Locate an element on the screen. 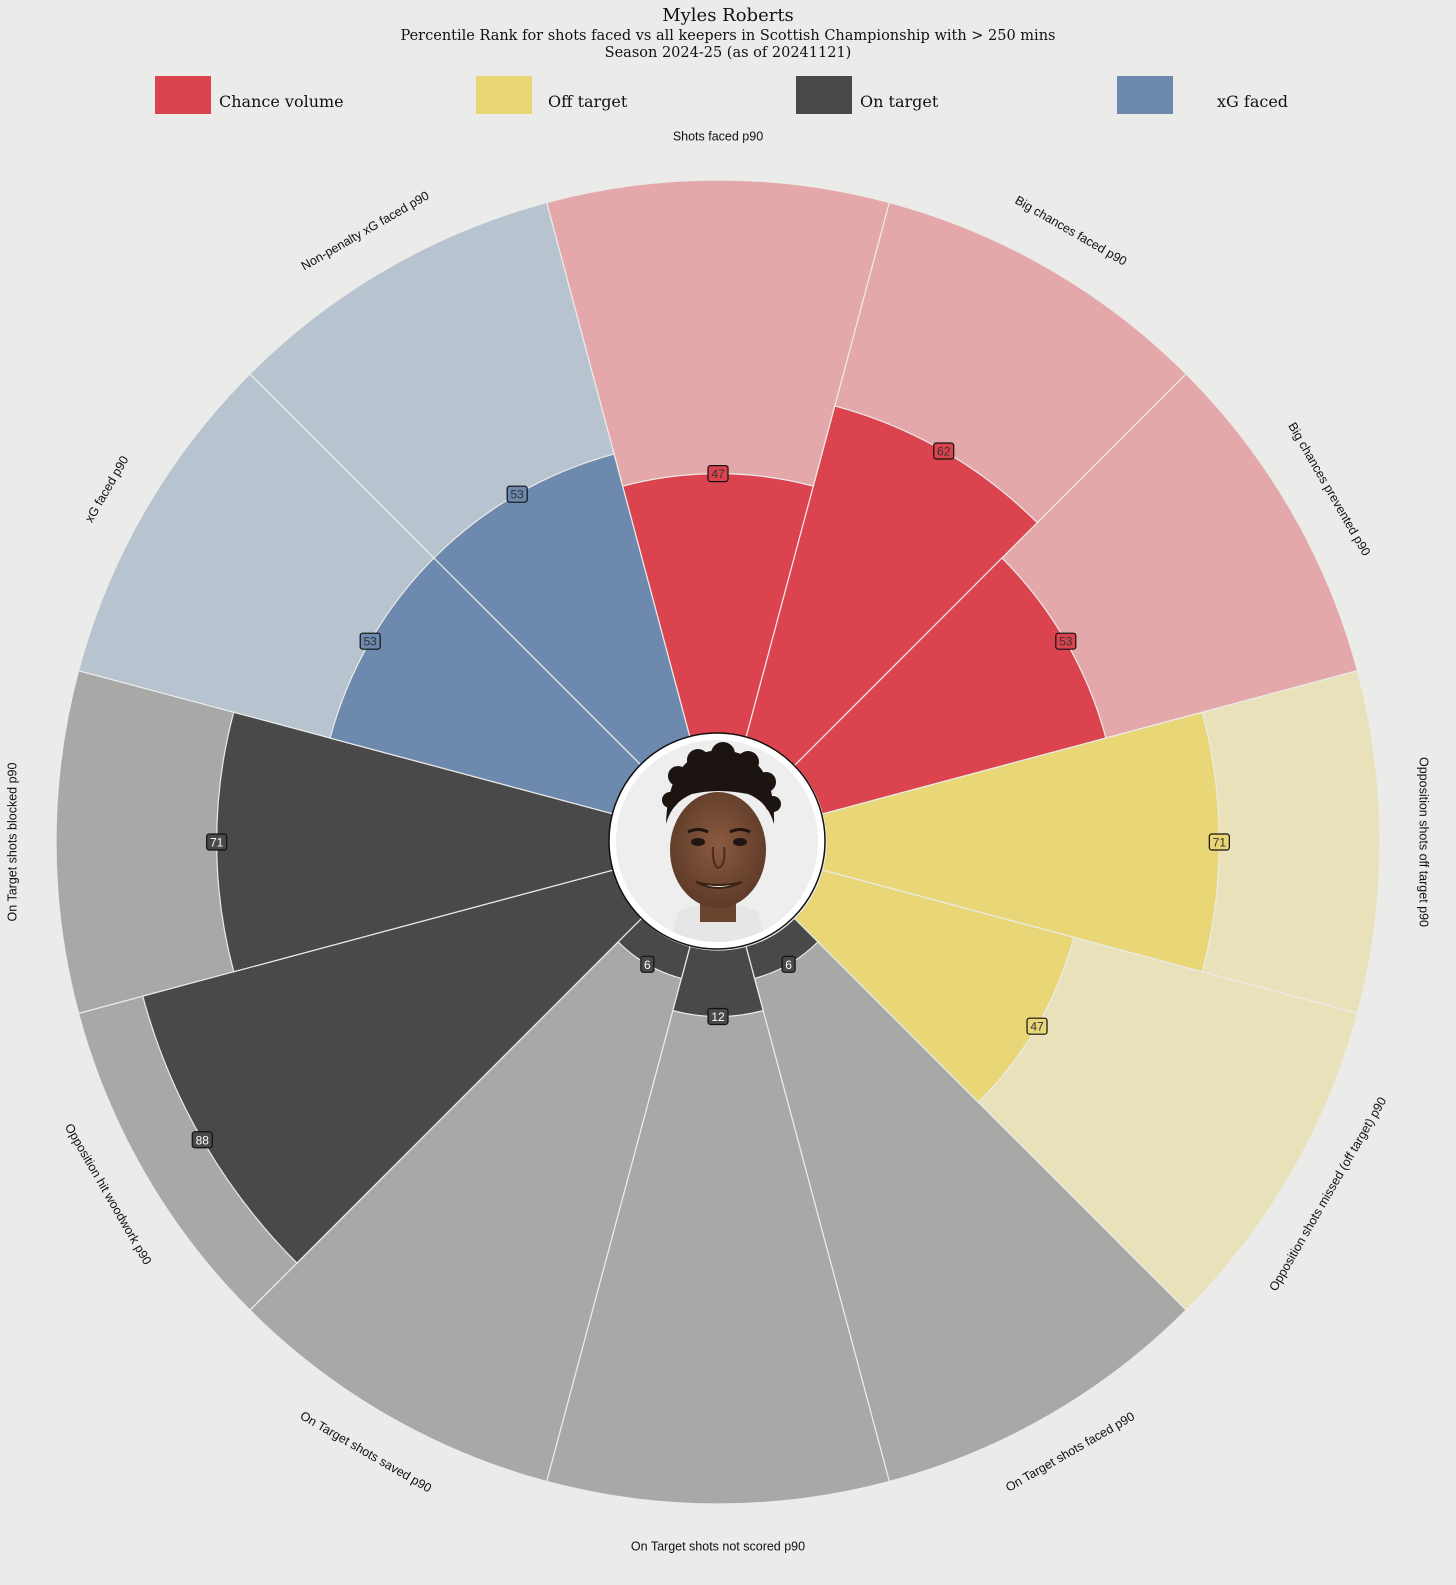 Image resolution: width=1456 pixels, height=1585 pixels. legend-swatch-chance-volume is located at coordinates (183, 95).